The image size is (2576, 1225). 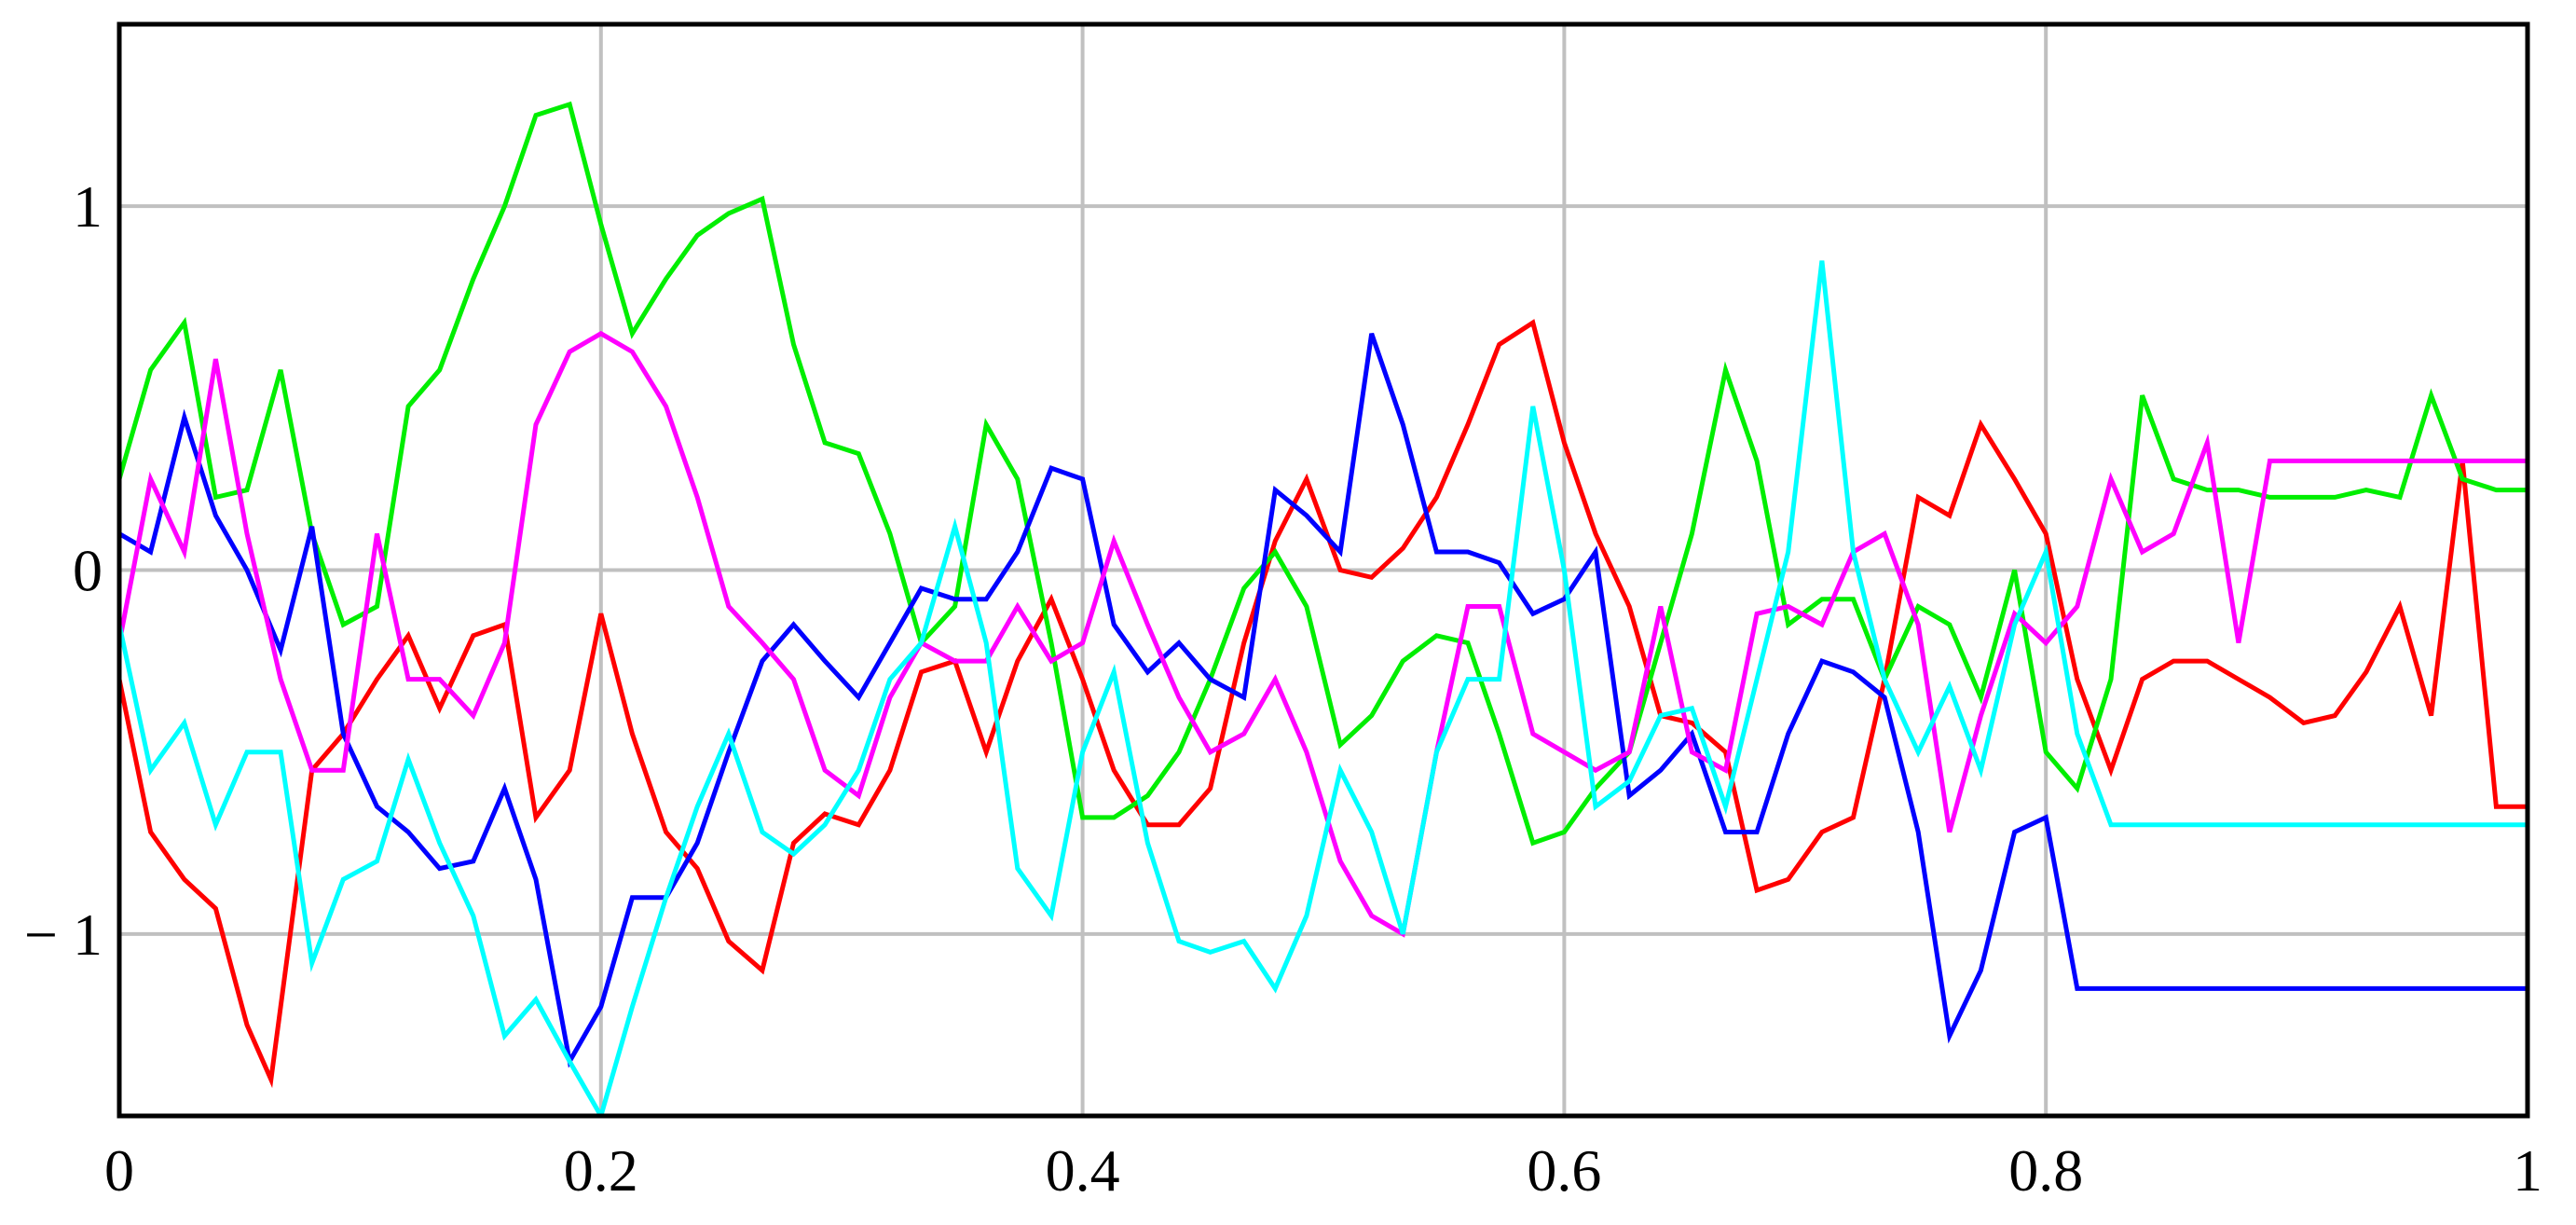 I want to click on x-tick-label: 0.6, so click(x=1564, y=1170).